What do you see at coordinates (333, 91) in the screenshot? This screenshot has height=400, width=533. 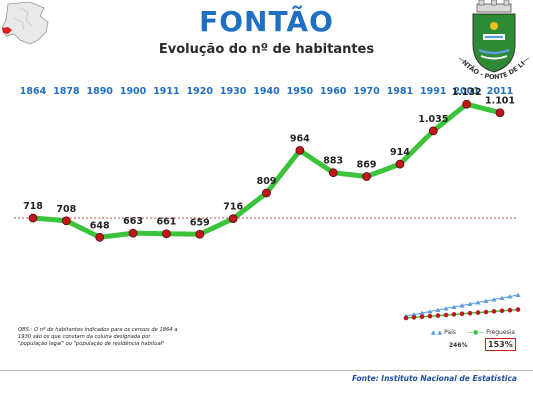 I see `year-label: 1960` at bounding box center [333, 91].